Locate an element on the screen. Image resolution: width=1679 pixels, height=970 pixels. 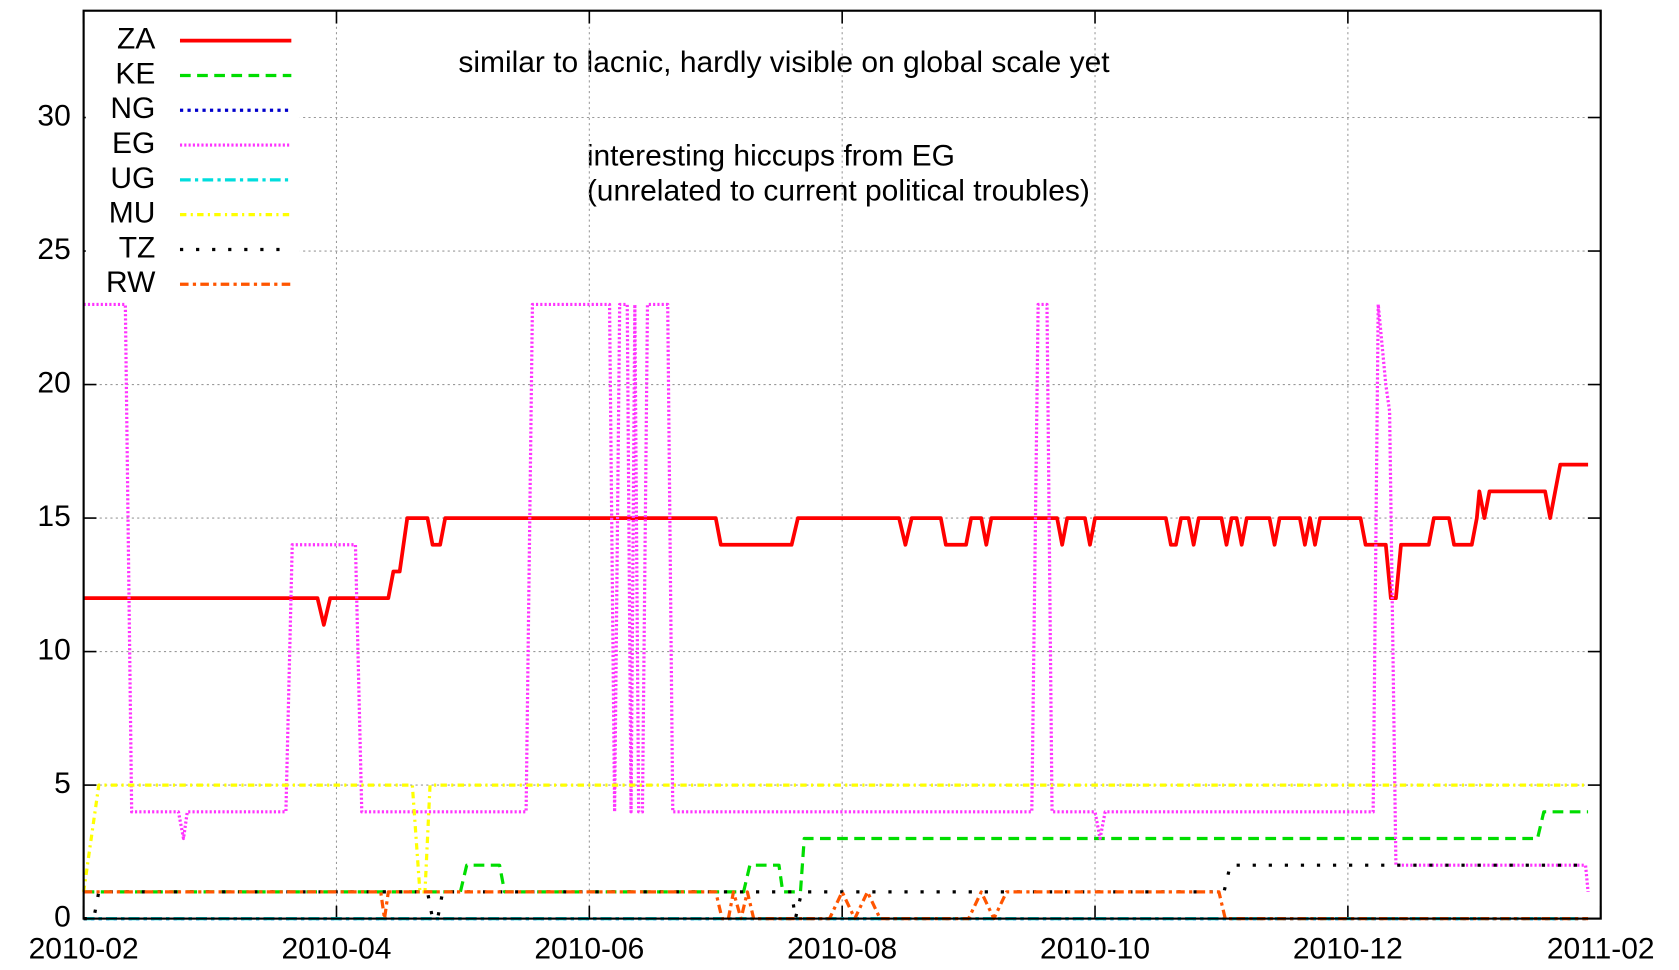
y-tick-label: 30 is located at coordinates (53, 115).